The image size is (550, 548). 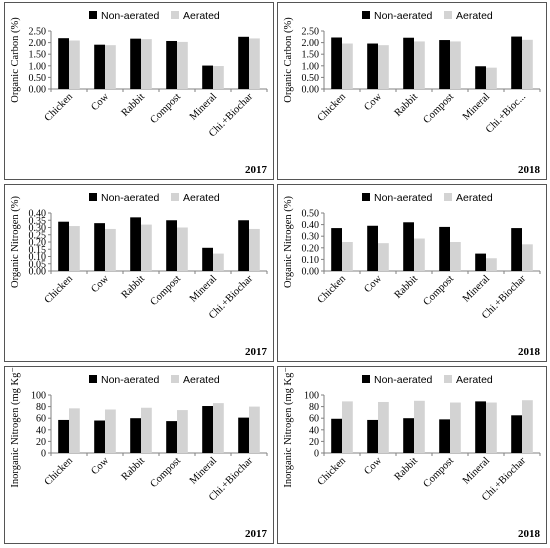 What do you see at coordinates (311, 225) in the screenshot?
I see `y-tick-label: 0.40` at bounding box center [311, 225].